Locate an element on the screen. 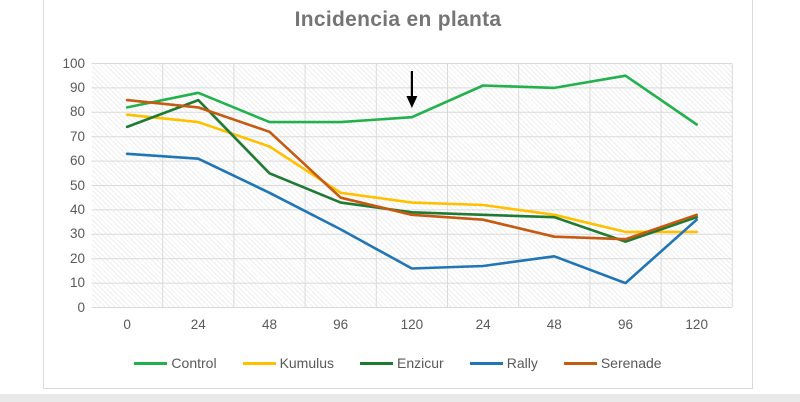 This screenshot has width=800, height=402. legend-label-rally: Rally is located at coordinates (522, 363).